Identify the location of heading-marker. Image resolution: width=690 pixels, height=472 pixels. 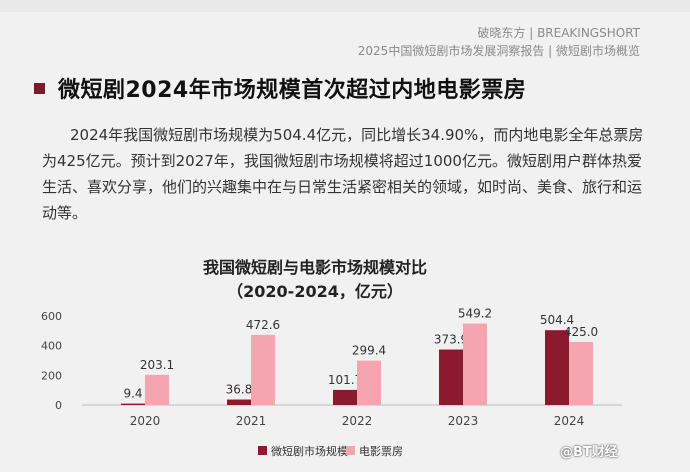
(39, 88).